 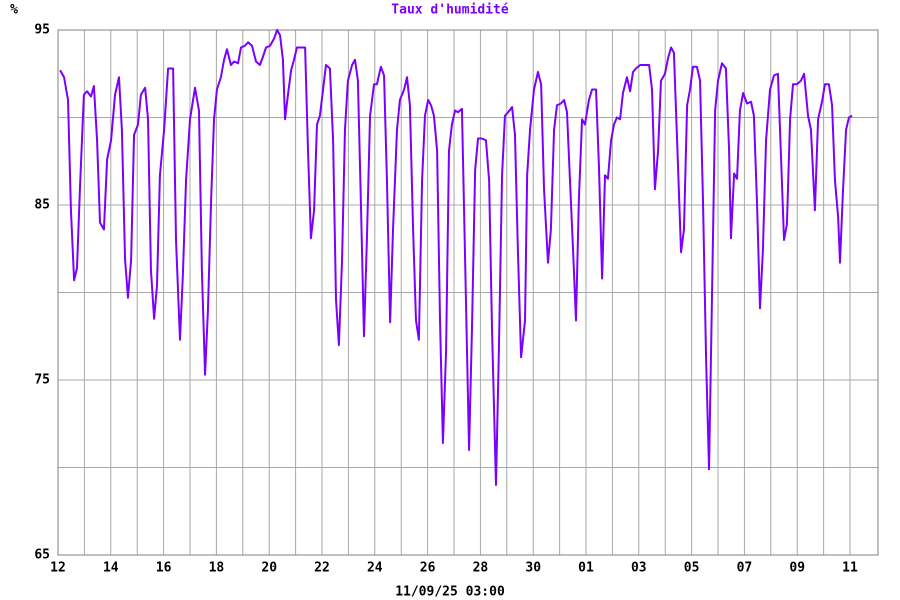 What do you see at coordinates (42, 205) in the screenshot?
I see `y-tick-label: 85` at bounding box center [42, 205].